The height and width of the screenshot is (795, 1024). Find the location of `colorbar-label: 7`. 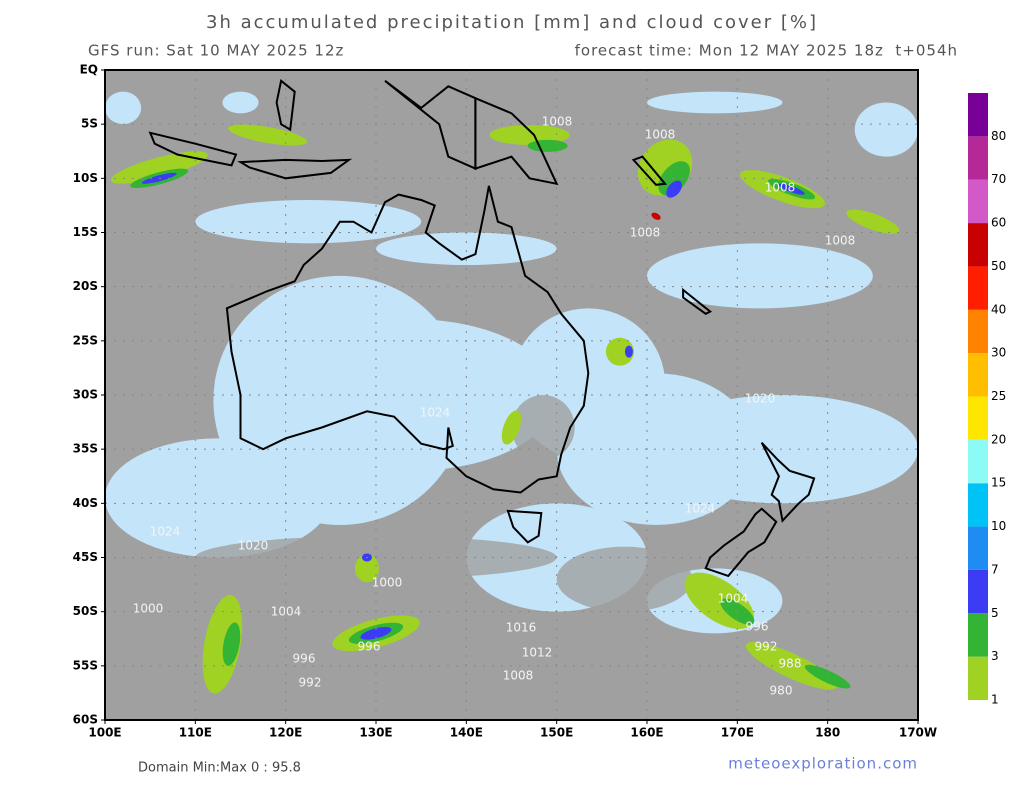

colorbar-label: 7 is located at coordinates (995, 569).